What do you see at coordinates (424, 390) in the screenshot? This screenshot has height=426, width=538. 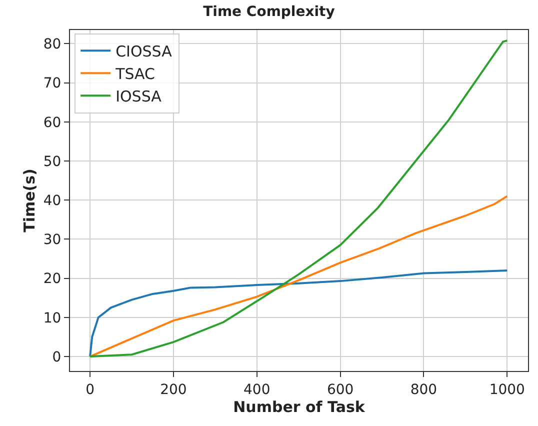 I see `x-tick-label: 800` at bounding box center [424, 390].